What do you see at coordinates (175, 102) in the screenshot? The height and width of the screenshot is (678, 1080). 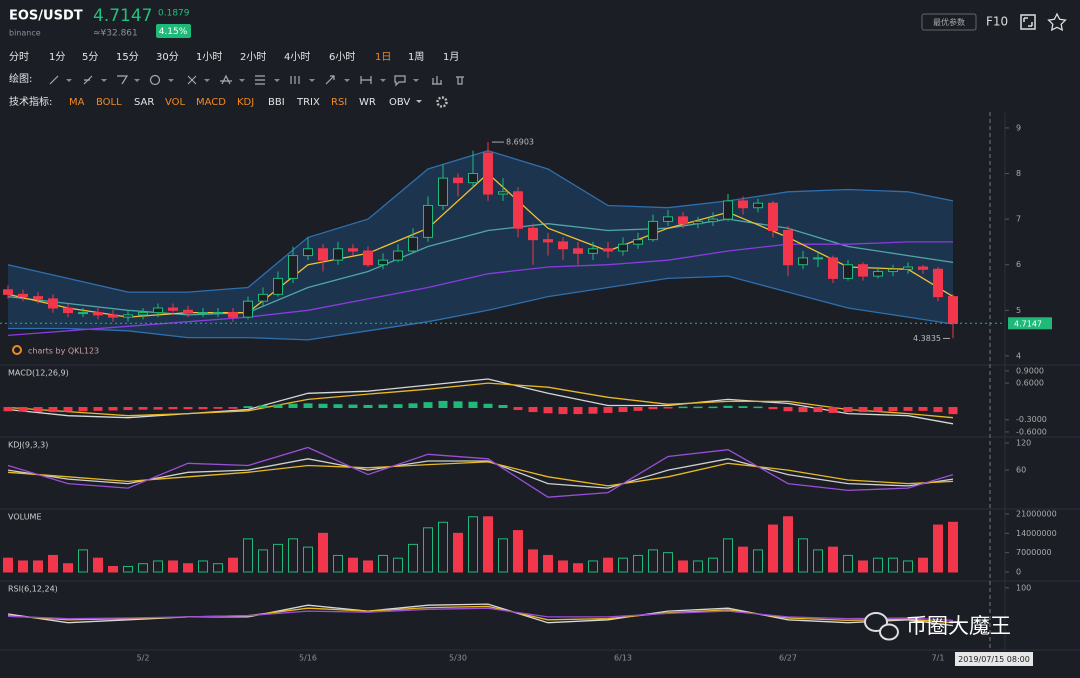 I see `indicator: VOL` at bounding box center [175, 102].